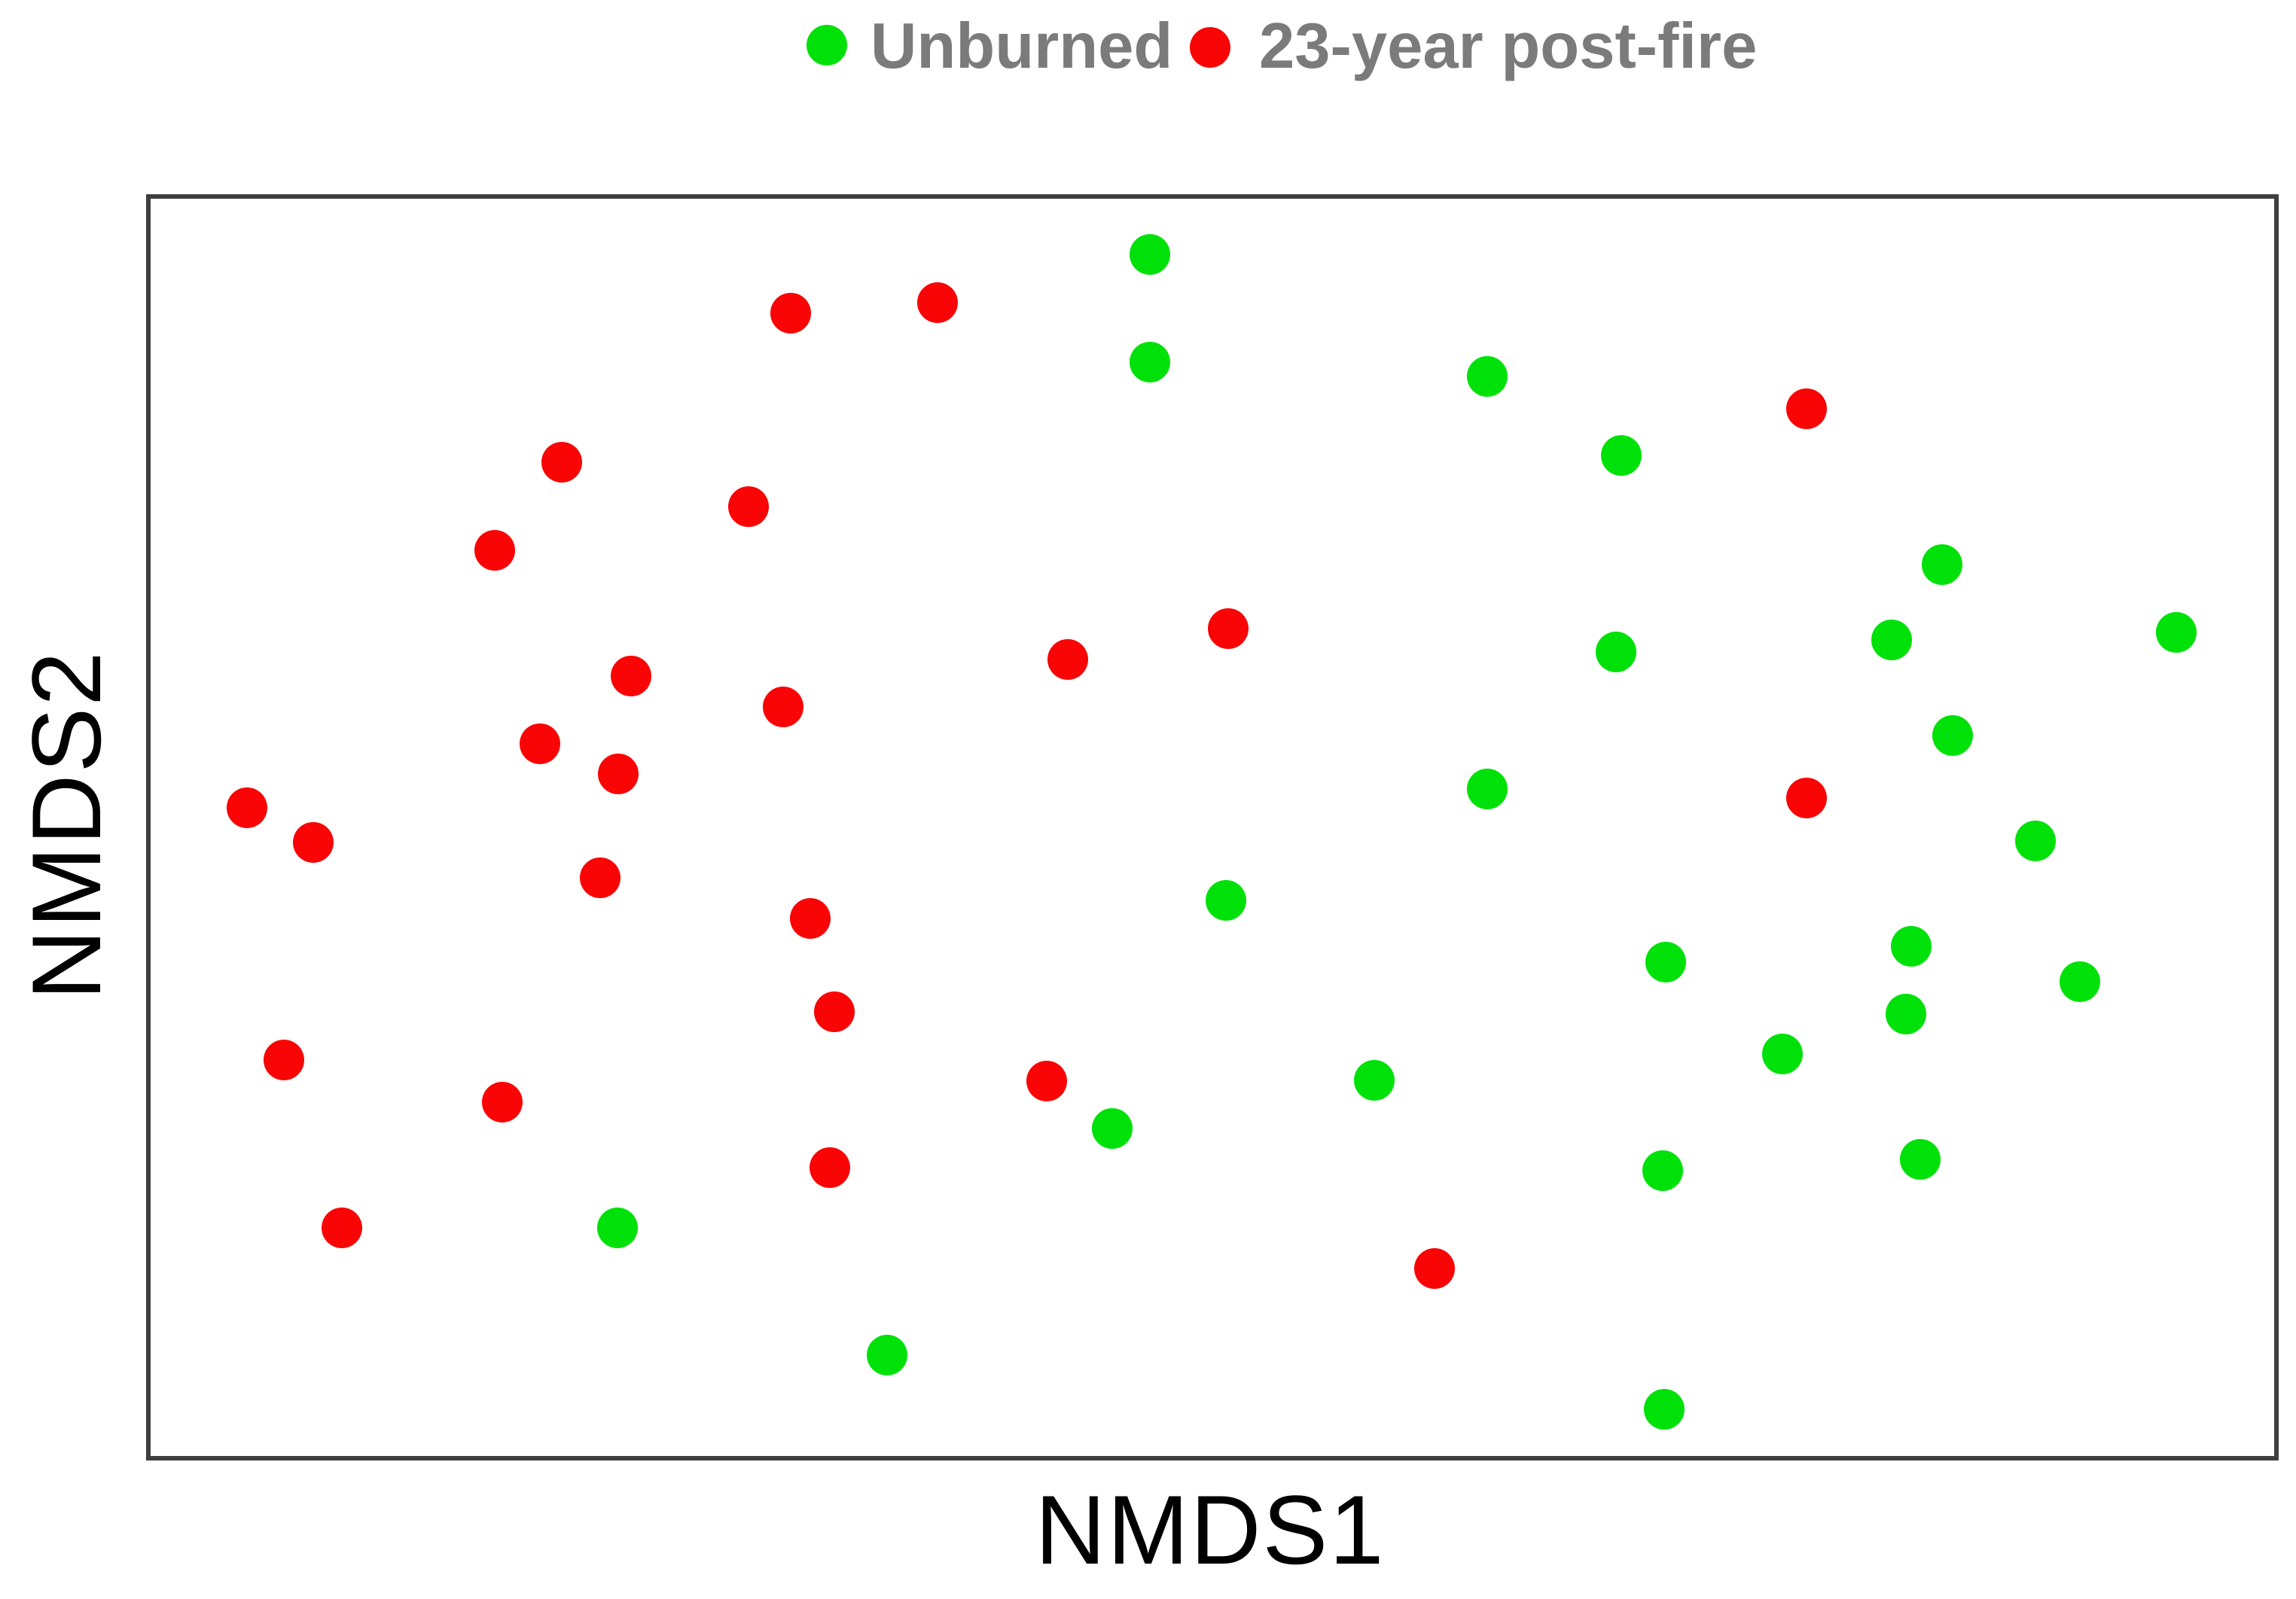  What do you see at coordinates (1022, 46) in the screenshot?
I see `legend-label-unburned: Unburned` at bounding box center [1022, 46].